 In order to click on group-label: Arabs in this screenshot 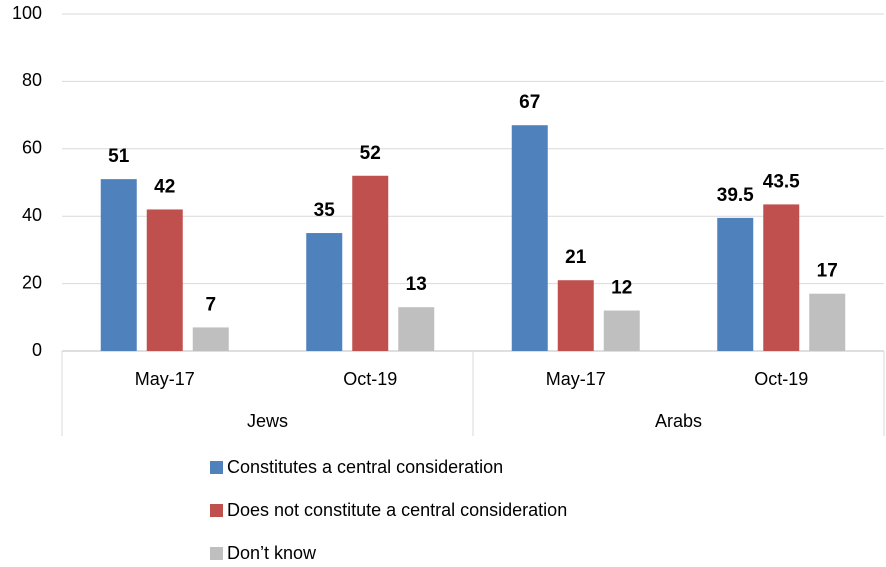, I will do `click(678, 421)`.